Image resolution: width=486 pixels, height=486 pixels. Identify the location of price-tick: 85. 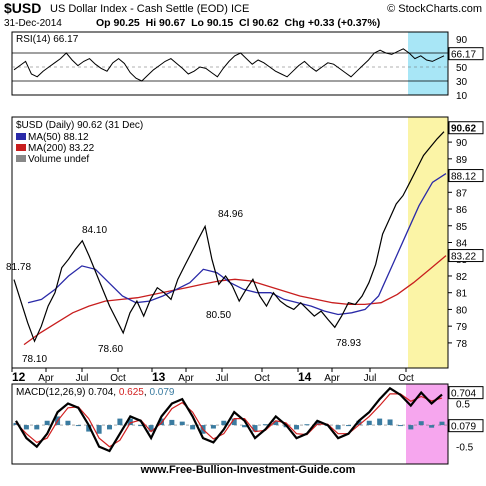
(462, 227).